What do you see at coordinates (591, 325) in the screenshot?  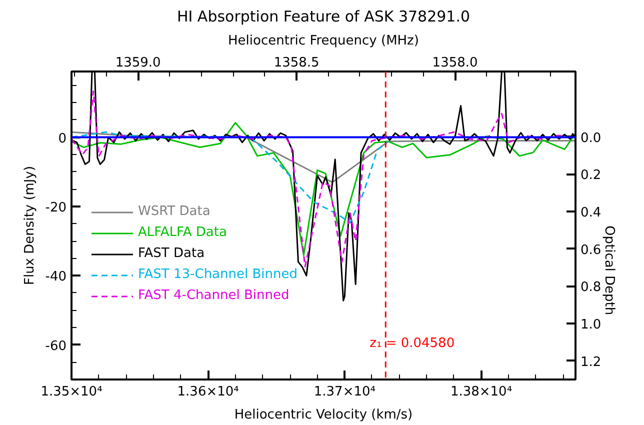 I see `y2-tick-label: 1.0` at bounding box center [591, 325].